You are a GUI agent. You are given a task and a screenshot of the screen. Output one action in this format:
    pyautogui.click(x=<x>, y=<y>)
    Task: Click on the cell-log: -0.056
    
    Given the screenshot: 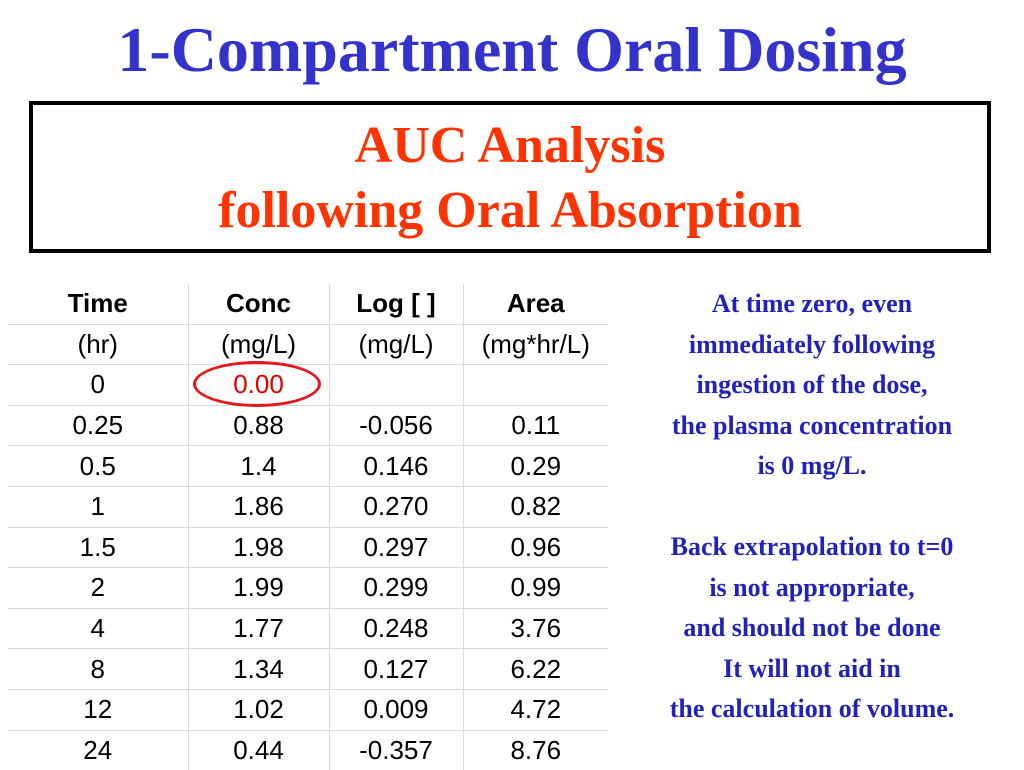 What is the action you would take?
    pyautogui.click(x=395, y=425)
    